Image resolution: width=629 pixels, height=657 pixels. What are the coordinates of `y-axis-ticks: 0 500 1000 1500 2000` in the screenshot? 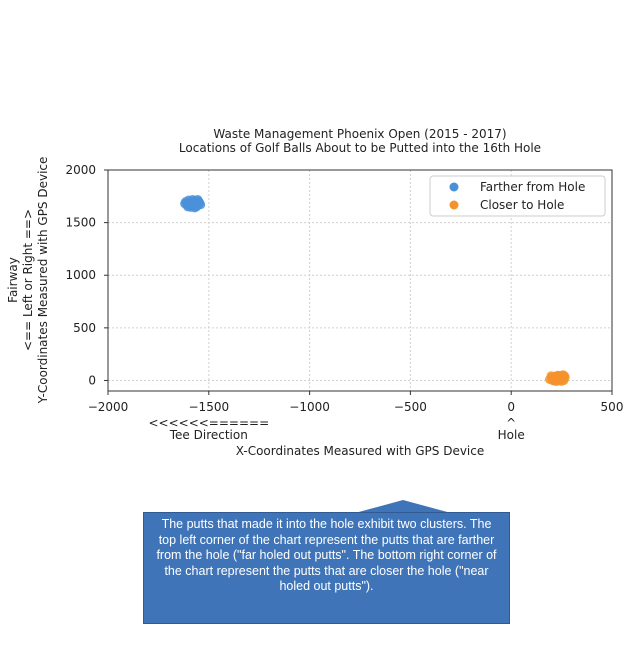 It's located at (86, 275).